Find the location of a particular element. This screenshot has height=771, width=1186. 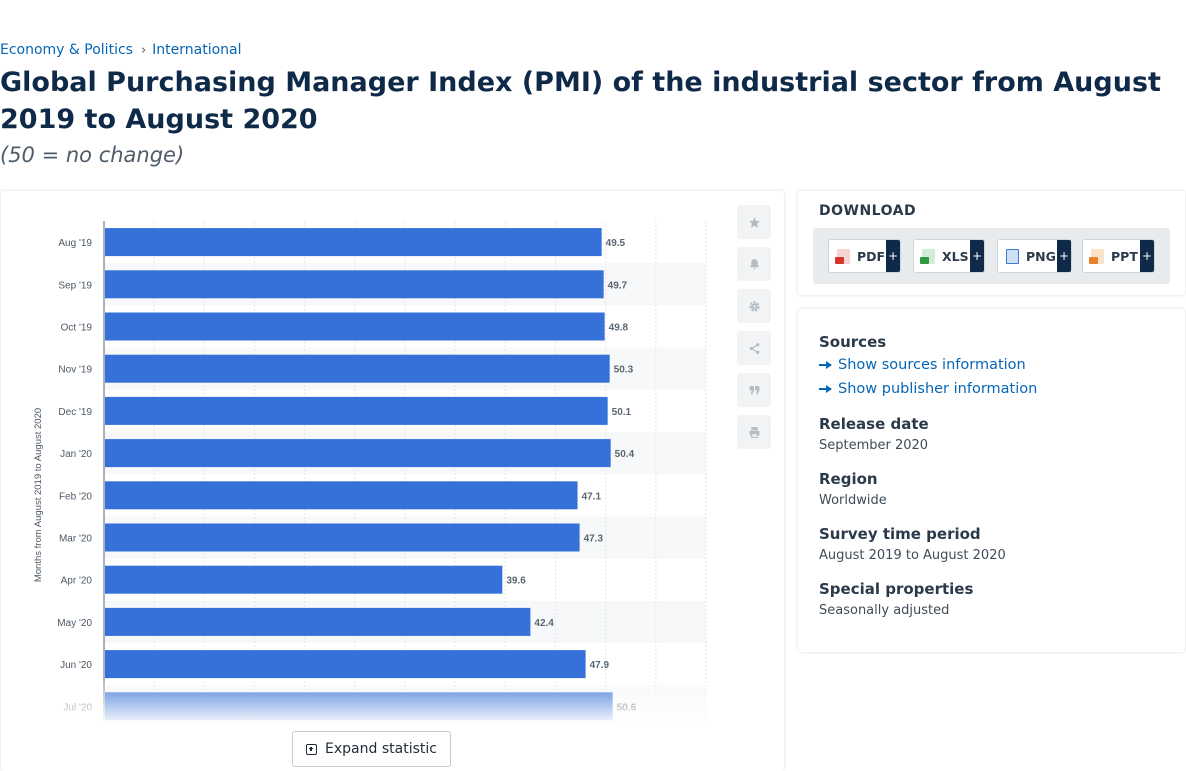

category-label: May '20 is located at coordinates (74, 623).